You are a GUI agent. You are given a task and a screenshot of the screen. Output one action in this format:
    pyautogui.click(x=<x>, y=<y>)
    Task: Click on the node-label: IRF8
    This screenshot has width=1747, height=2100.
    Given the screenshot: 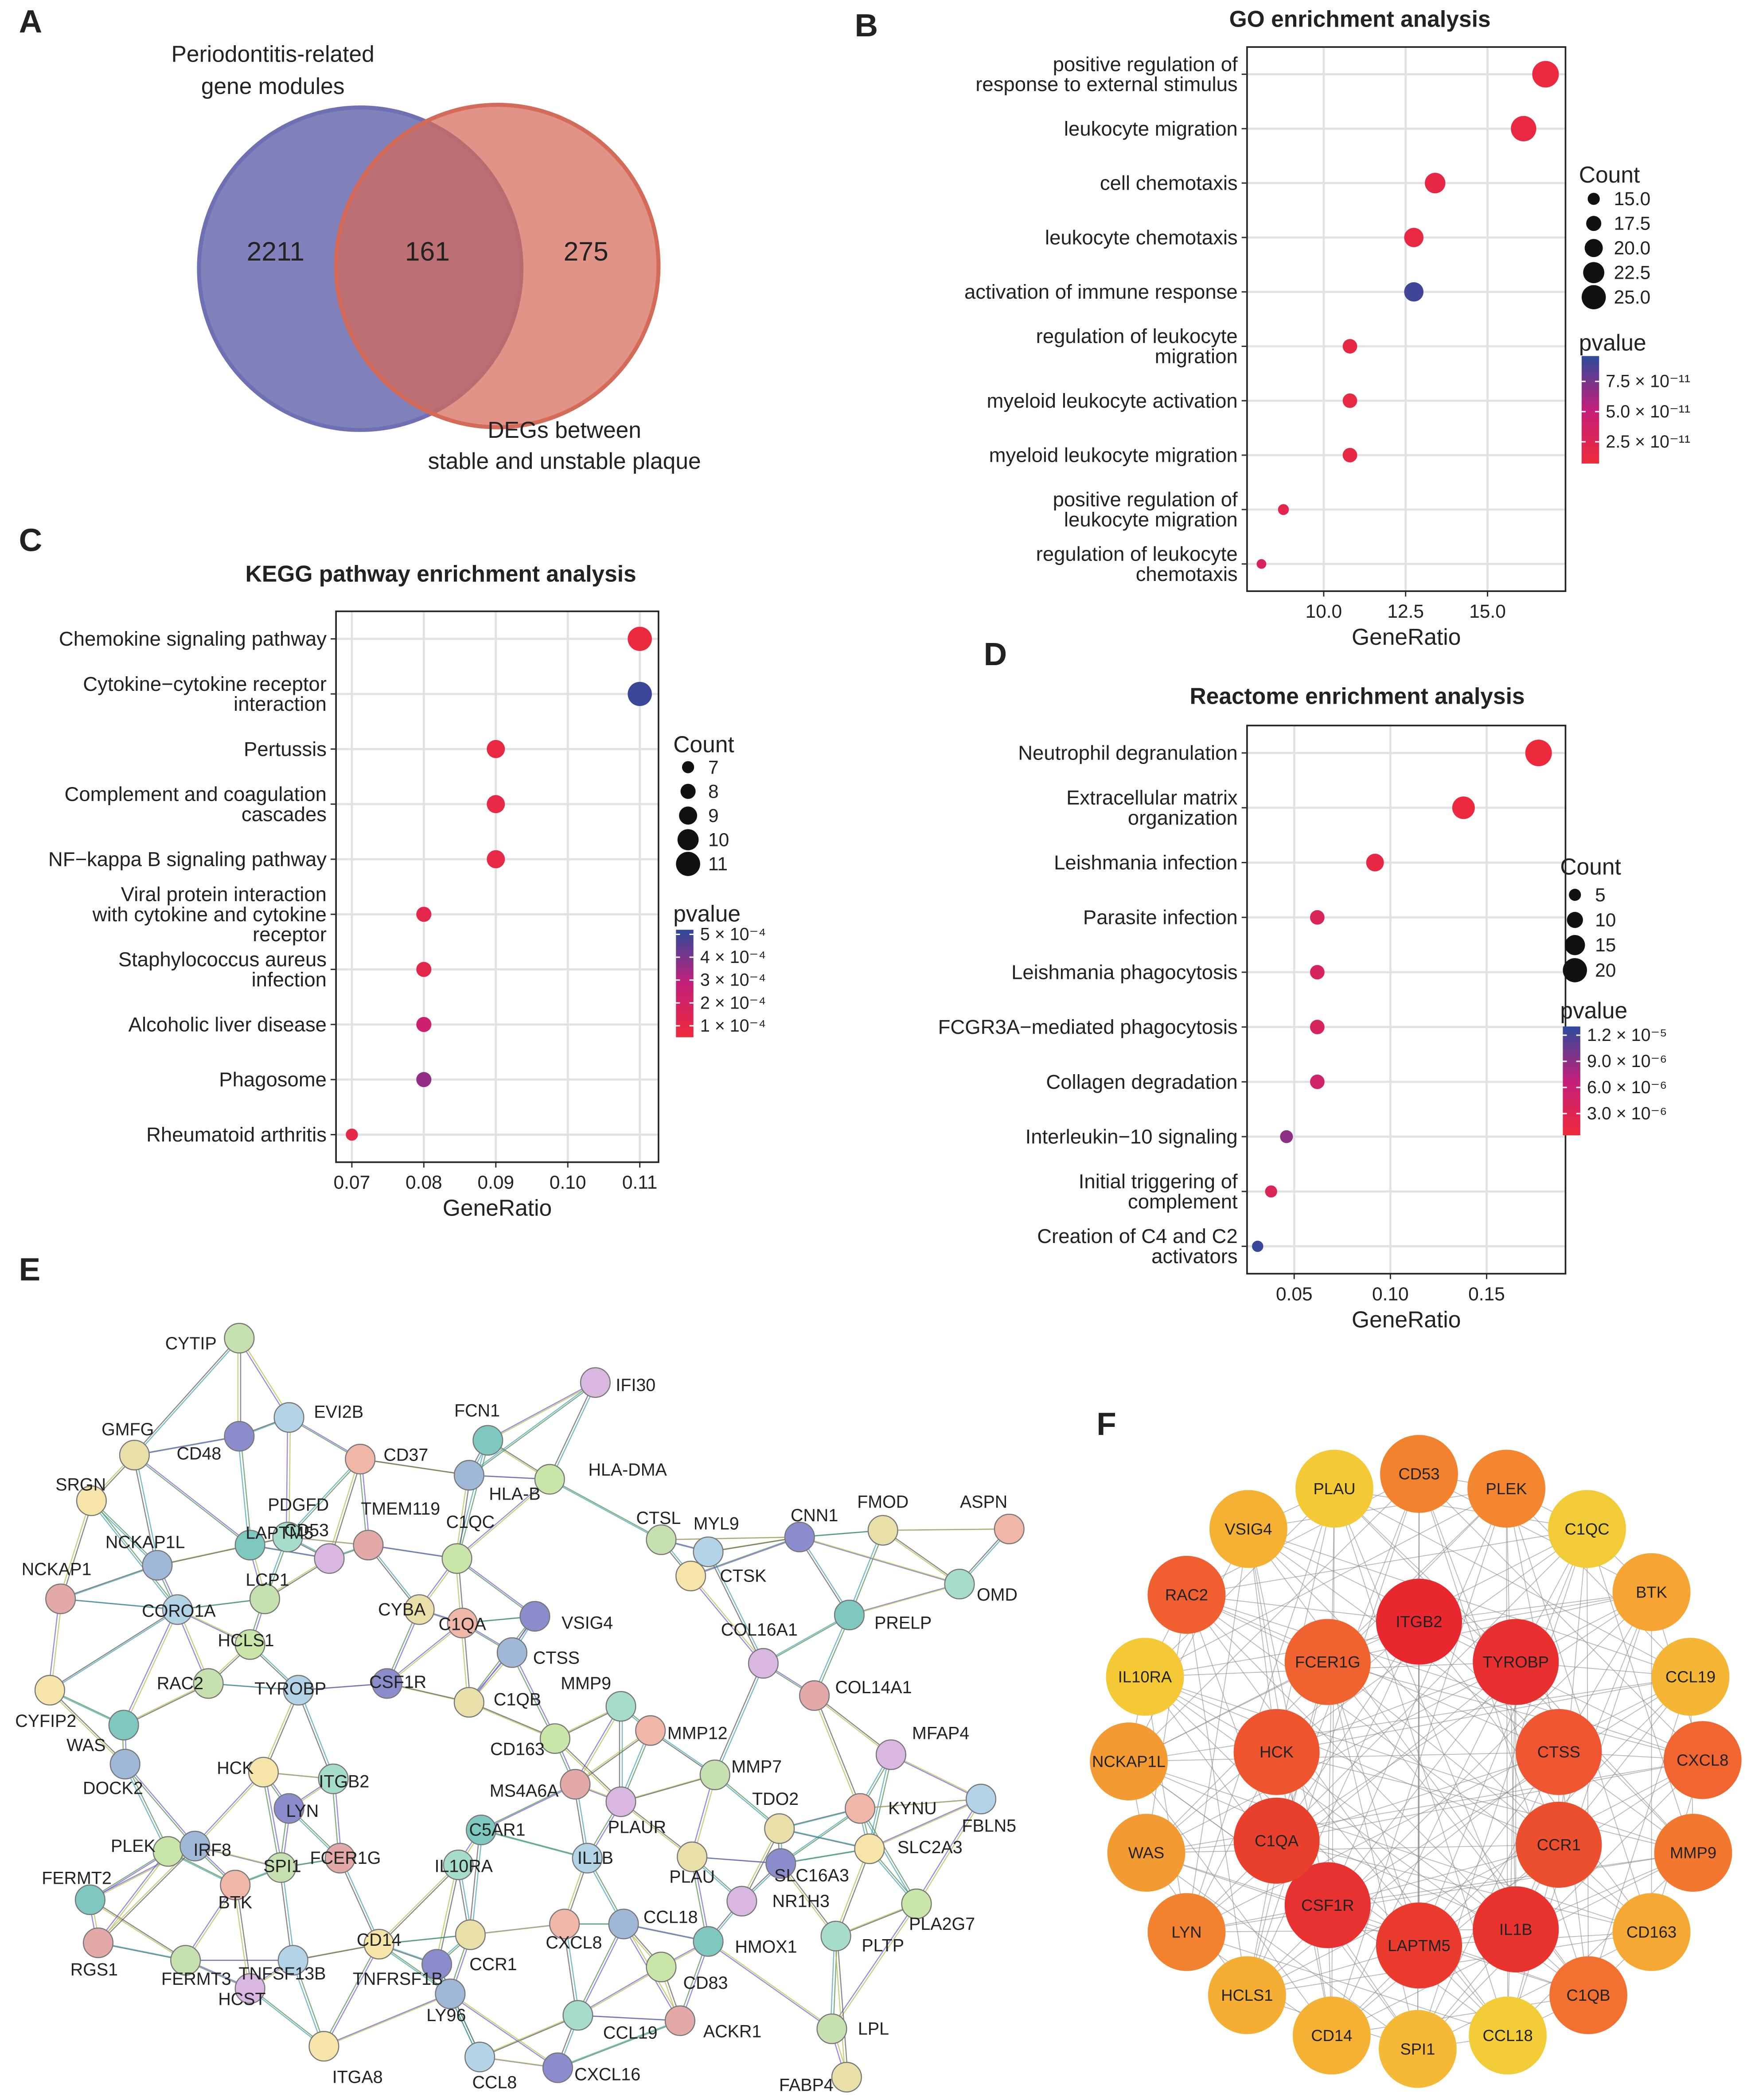 What is the action you would take?
    pyautogui.click(x=212, y=1850)
    